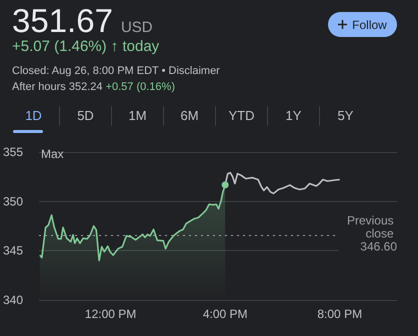 Image resolution: width=418 pixels, height=336 pixels. What do you see at coordinates (372, 233) in the screenshot?
I see `ref-line-label: Previous close 346.60` at bounding box center [372, 233].